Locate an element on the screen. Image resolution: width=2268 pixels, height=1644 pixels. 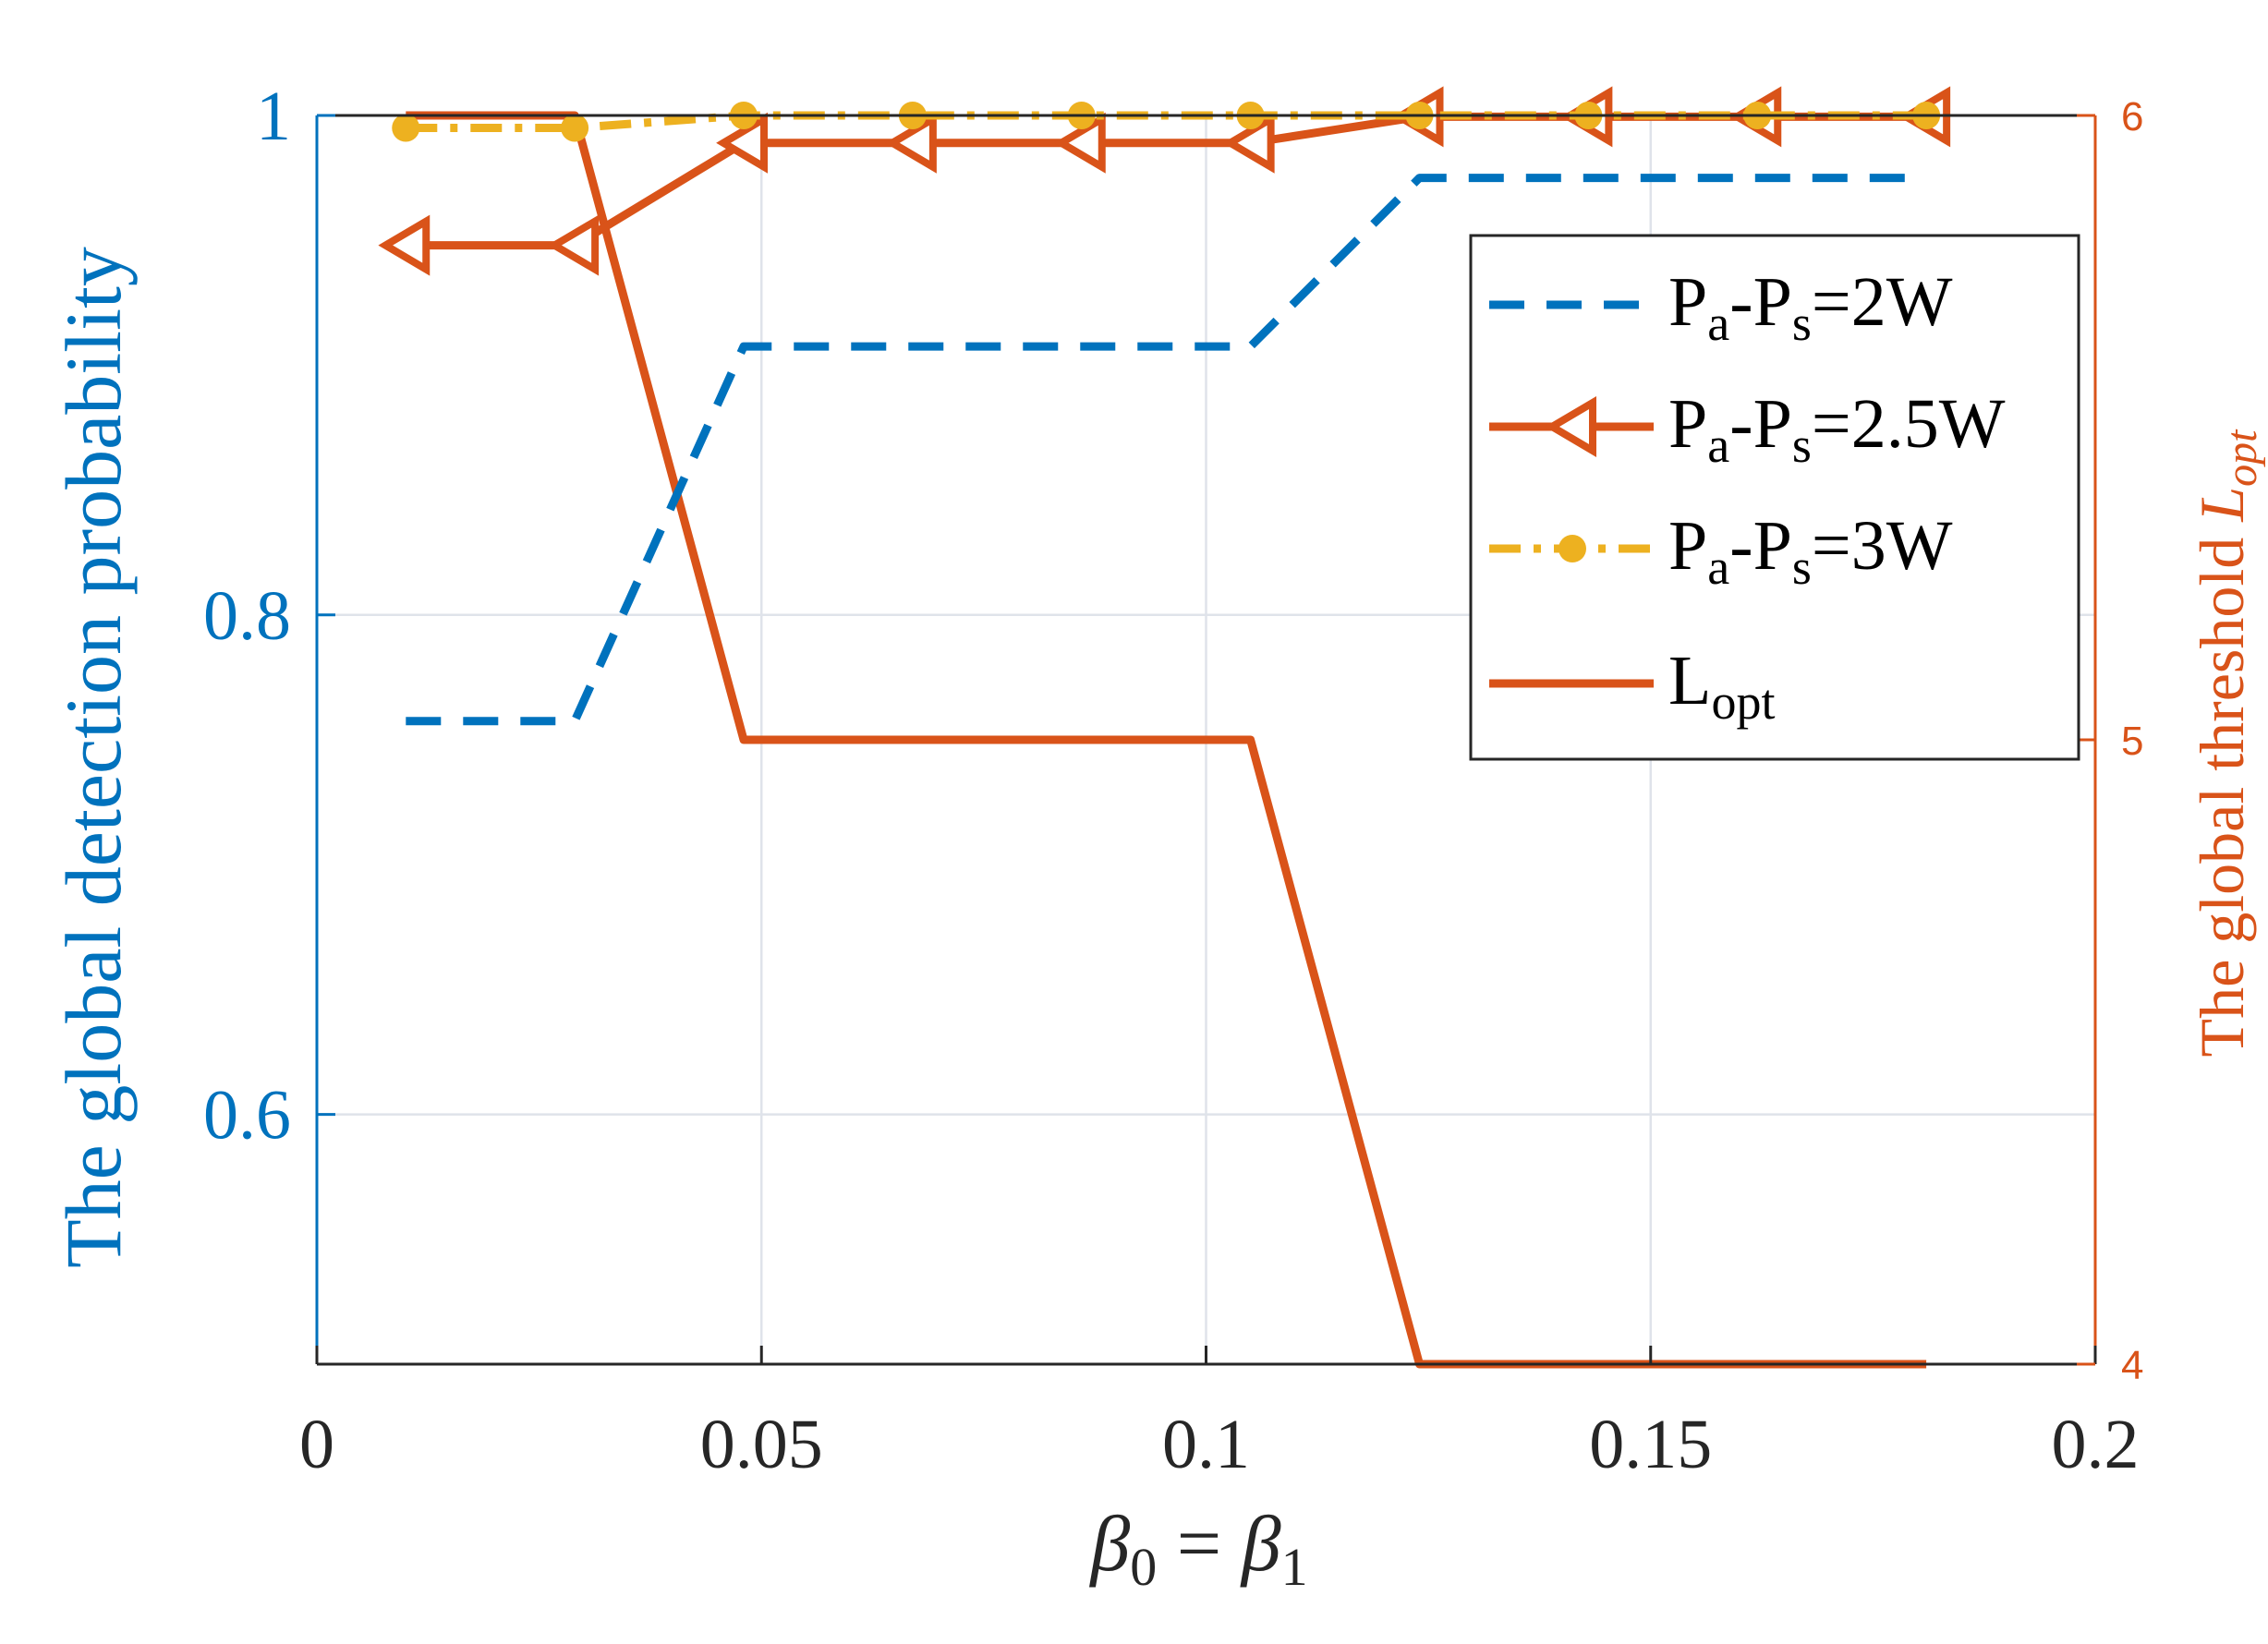
legend-entry-lopt: Lopt is located at coordinates (1632, 686).